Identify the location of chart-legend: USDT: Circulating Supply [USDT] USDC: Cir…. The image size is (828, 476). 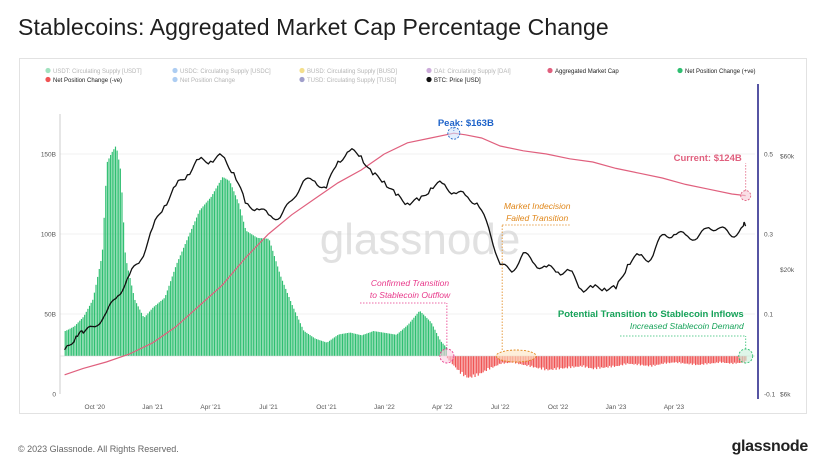
(400, 75).